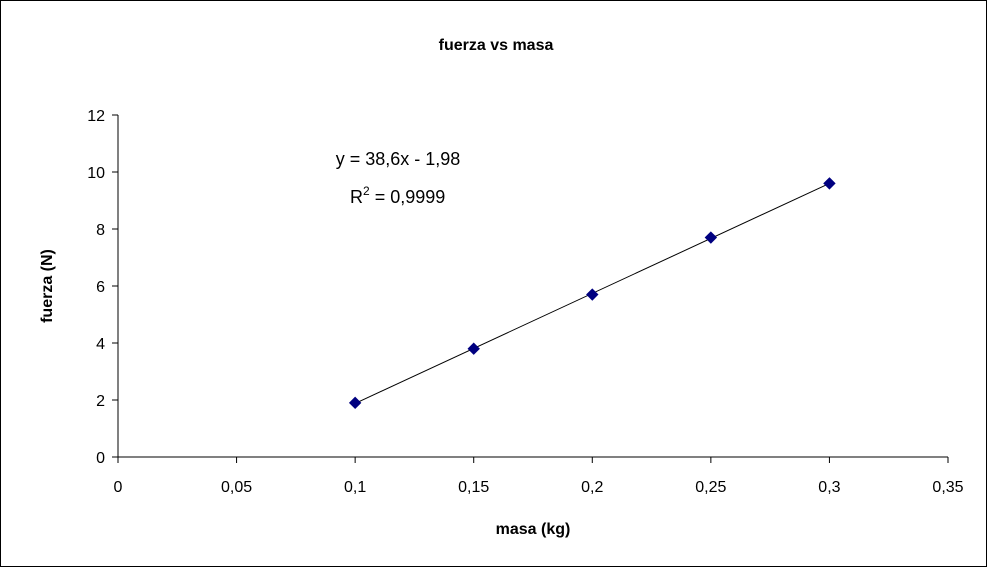 This screenshot has height=567, width=987. Describe the element at coordinates (118, 487) in the screenshot. I see `x-tick-label: 0` at that location.